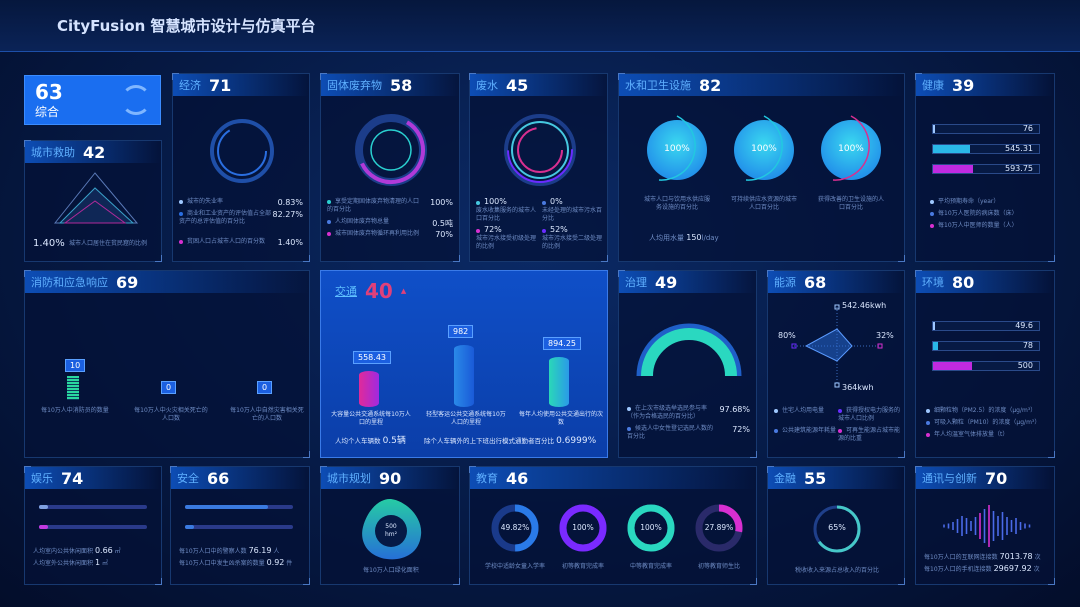 This screenshot has width=1080, height=607. I want to click on health-bar-value: 76, so click(1027, 128).